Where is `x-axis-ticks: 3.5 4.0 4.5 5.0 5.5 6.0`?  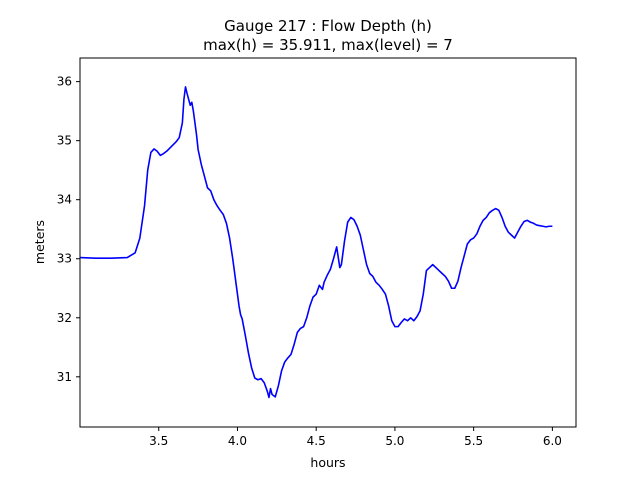
x-axis-ticks: 3.5 4.0 4.5 5.0 5.5 6.0 is located at coordinates (355, 437).